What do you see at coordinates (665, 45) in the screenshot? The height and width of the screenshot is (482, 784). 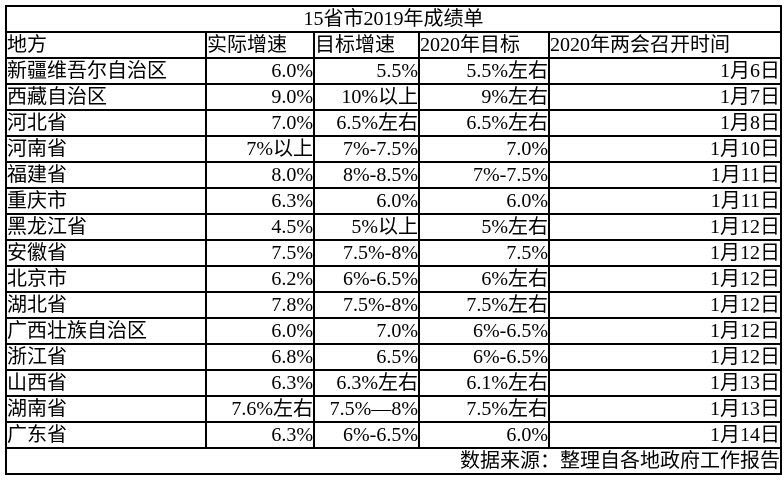 I see `column-header-4: 2020年两会召开时间` at bounding box center [665, 45].